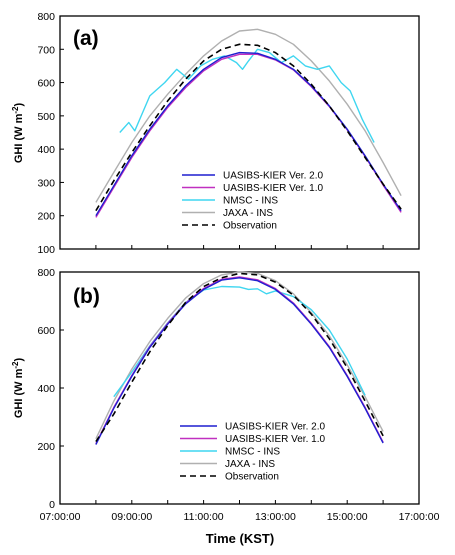  Describe the element at coordinates (19, 105) in the screenshot. I see `panel-a-ylabel-close: )` at that location.